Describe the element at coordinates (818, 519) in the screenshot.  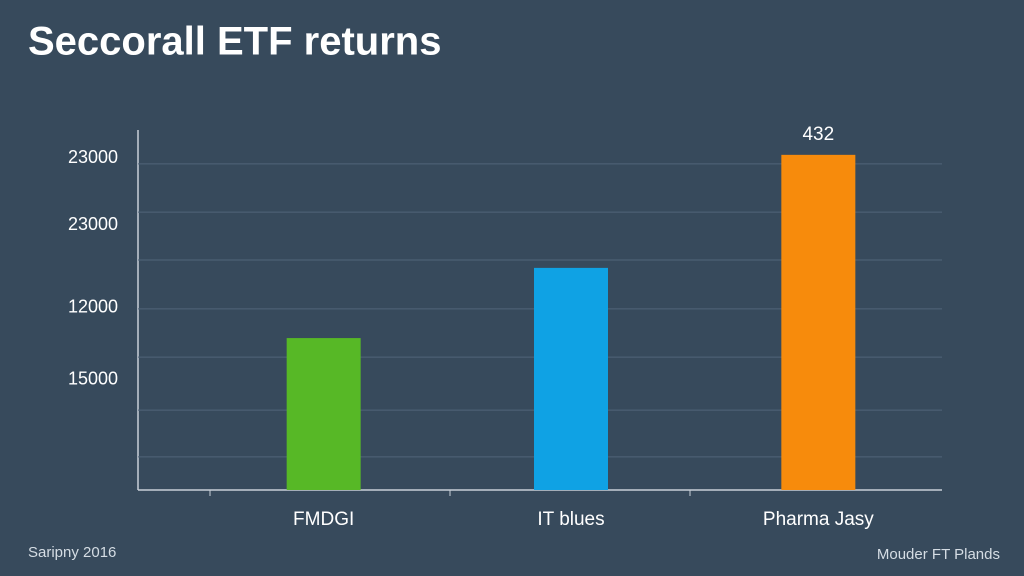
I see `x-tick-label: Pharma Jasy` at that location.